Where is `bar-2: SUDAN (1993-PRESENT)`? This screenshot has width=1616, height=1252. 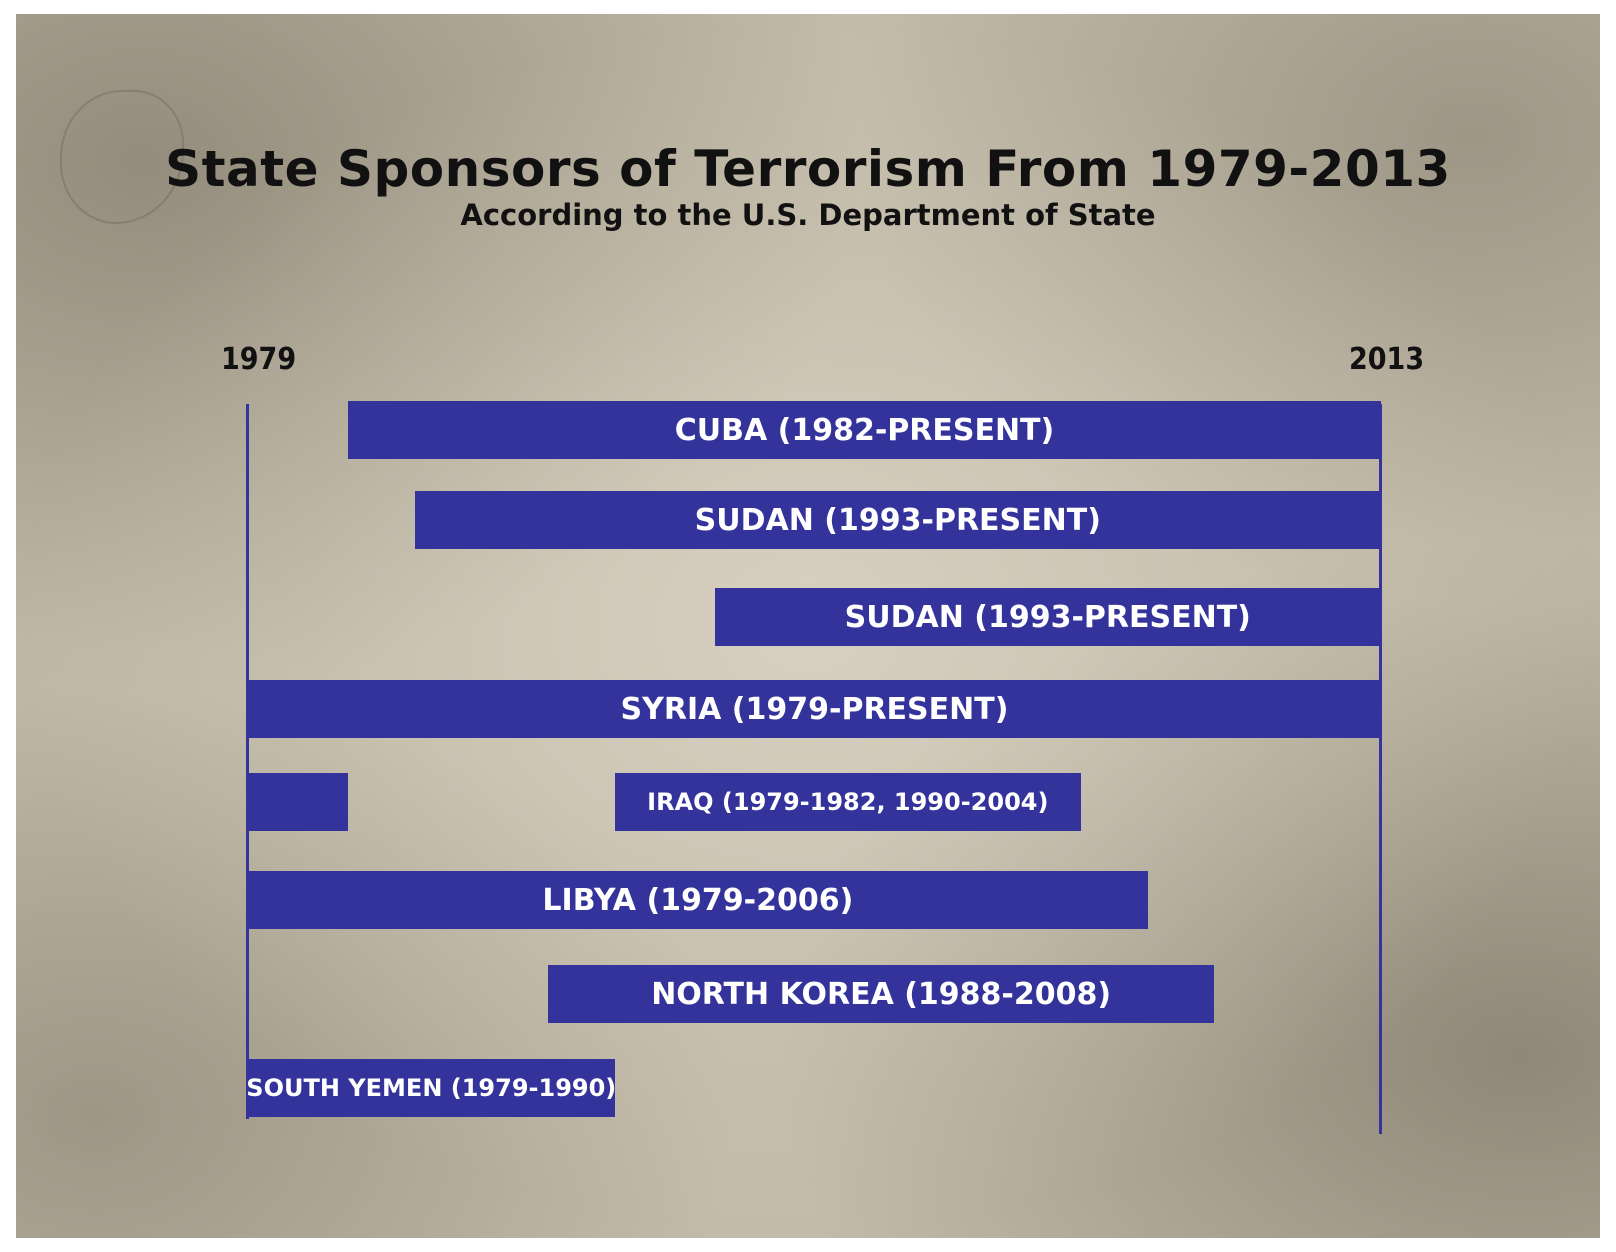 bar-2: SUDAN (1993-PRESENT) is located at coordinates (897, 520).